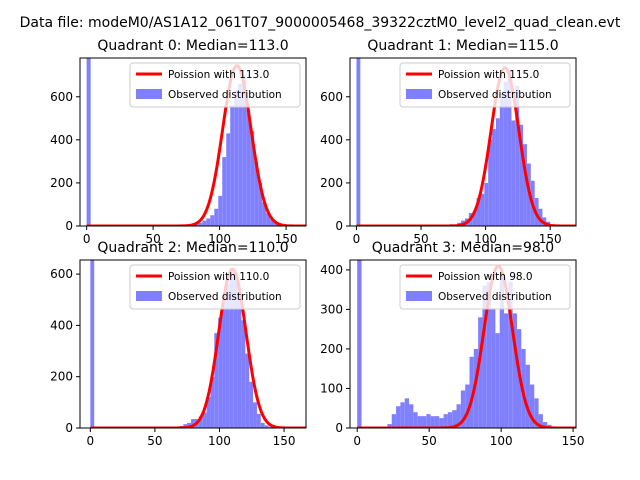 This screenshot has height=480, width=640. Describe the element at coordinates (485, 85) in the screenshot. I see `legend: Poission with 115.0 Observed distribution` at that location.